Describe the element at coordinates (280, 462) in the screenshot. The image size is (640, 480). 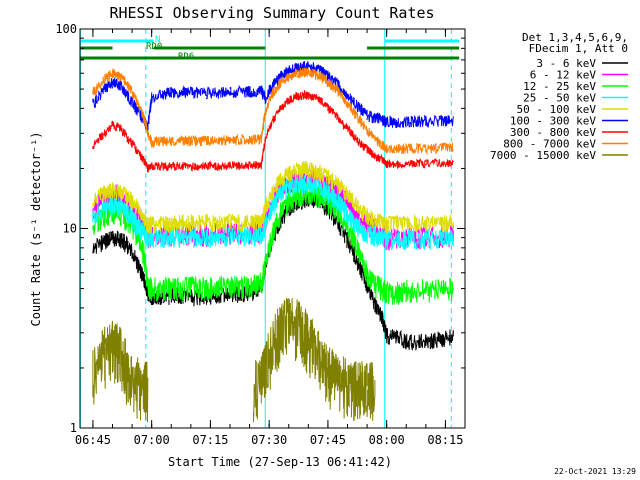
I see `x-axis-label: Start Time (27-Sep-13 06:41:42)` at that location.